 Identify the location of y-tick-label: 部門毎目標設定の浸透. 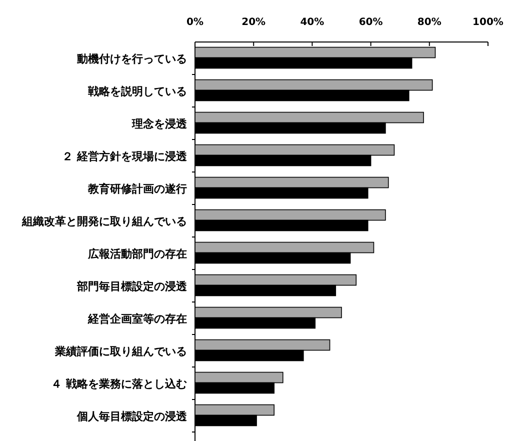
(132, 286).